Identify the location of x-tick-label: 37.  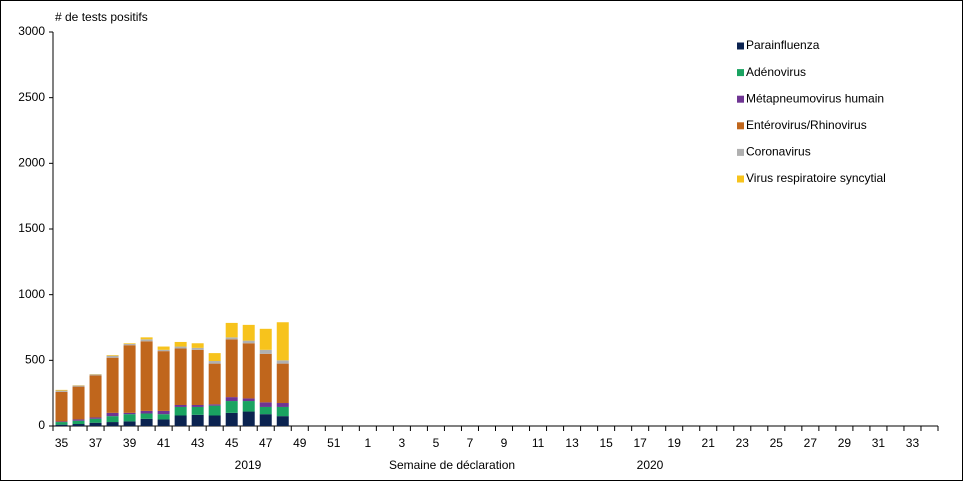
(96, 443).